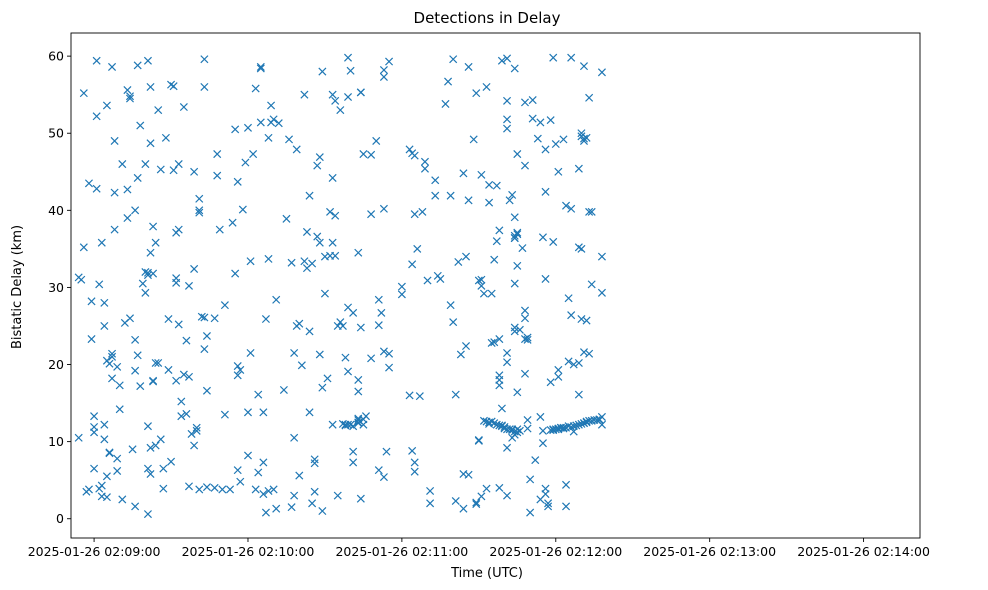 This screenshot has width=988, height=590. What do you see at coordinates (56, 210) in the screenshot?
I see `y-tick-label: 40` at bounding box center [56, 210].